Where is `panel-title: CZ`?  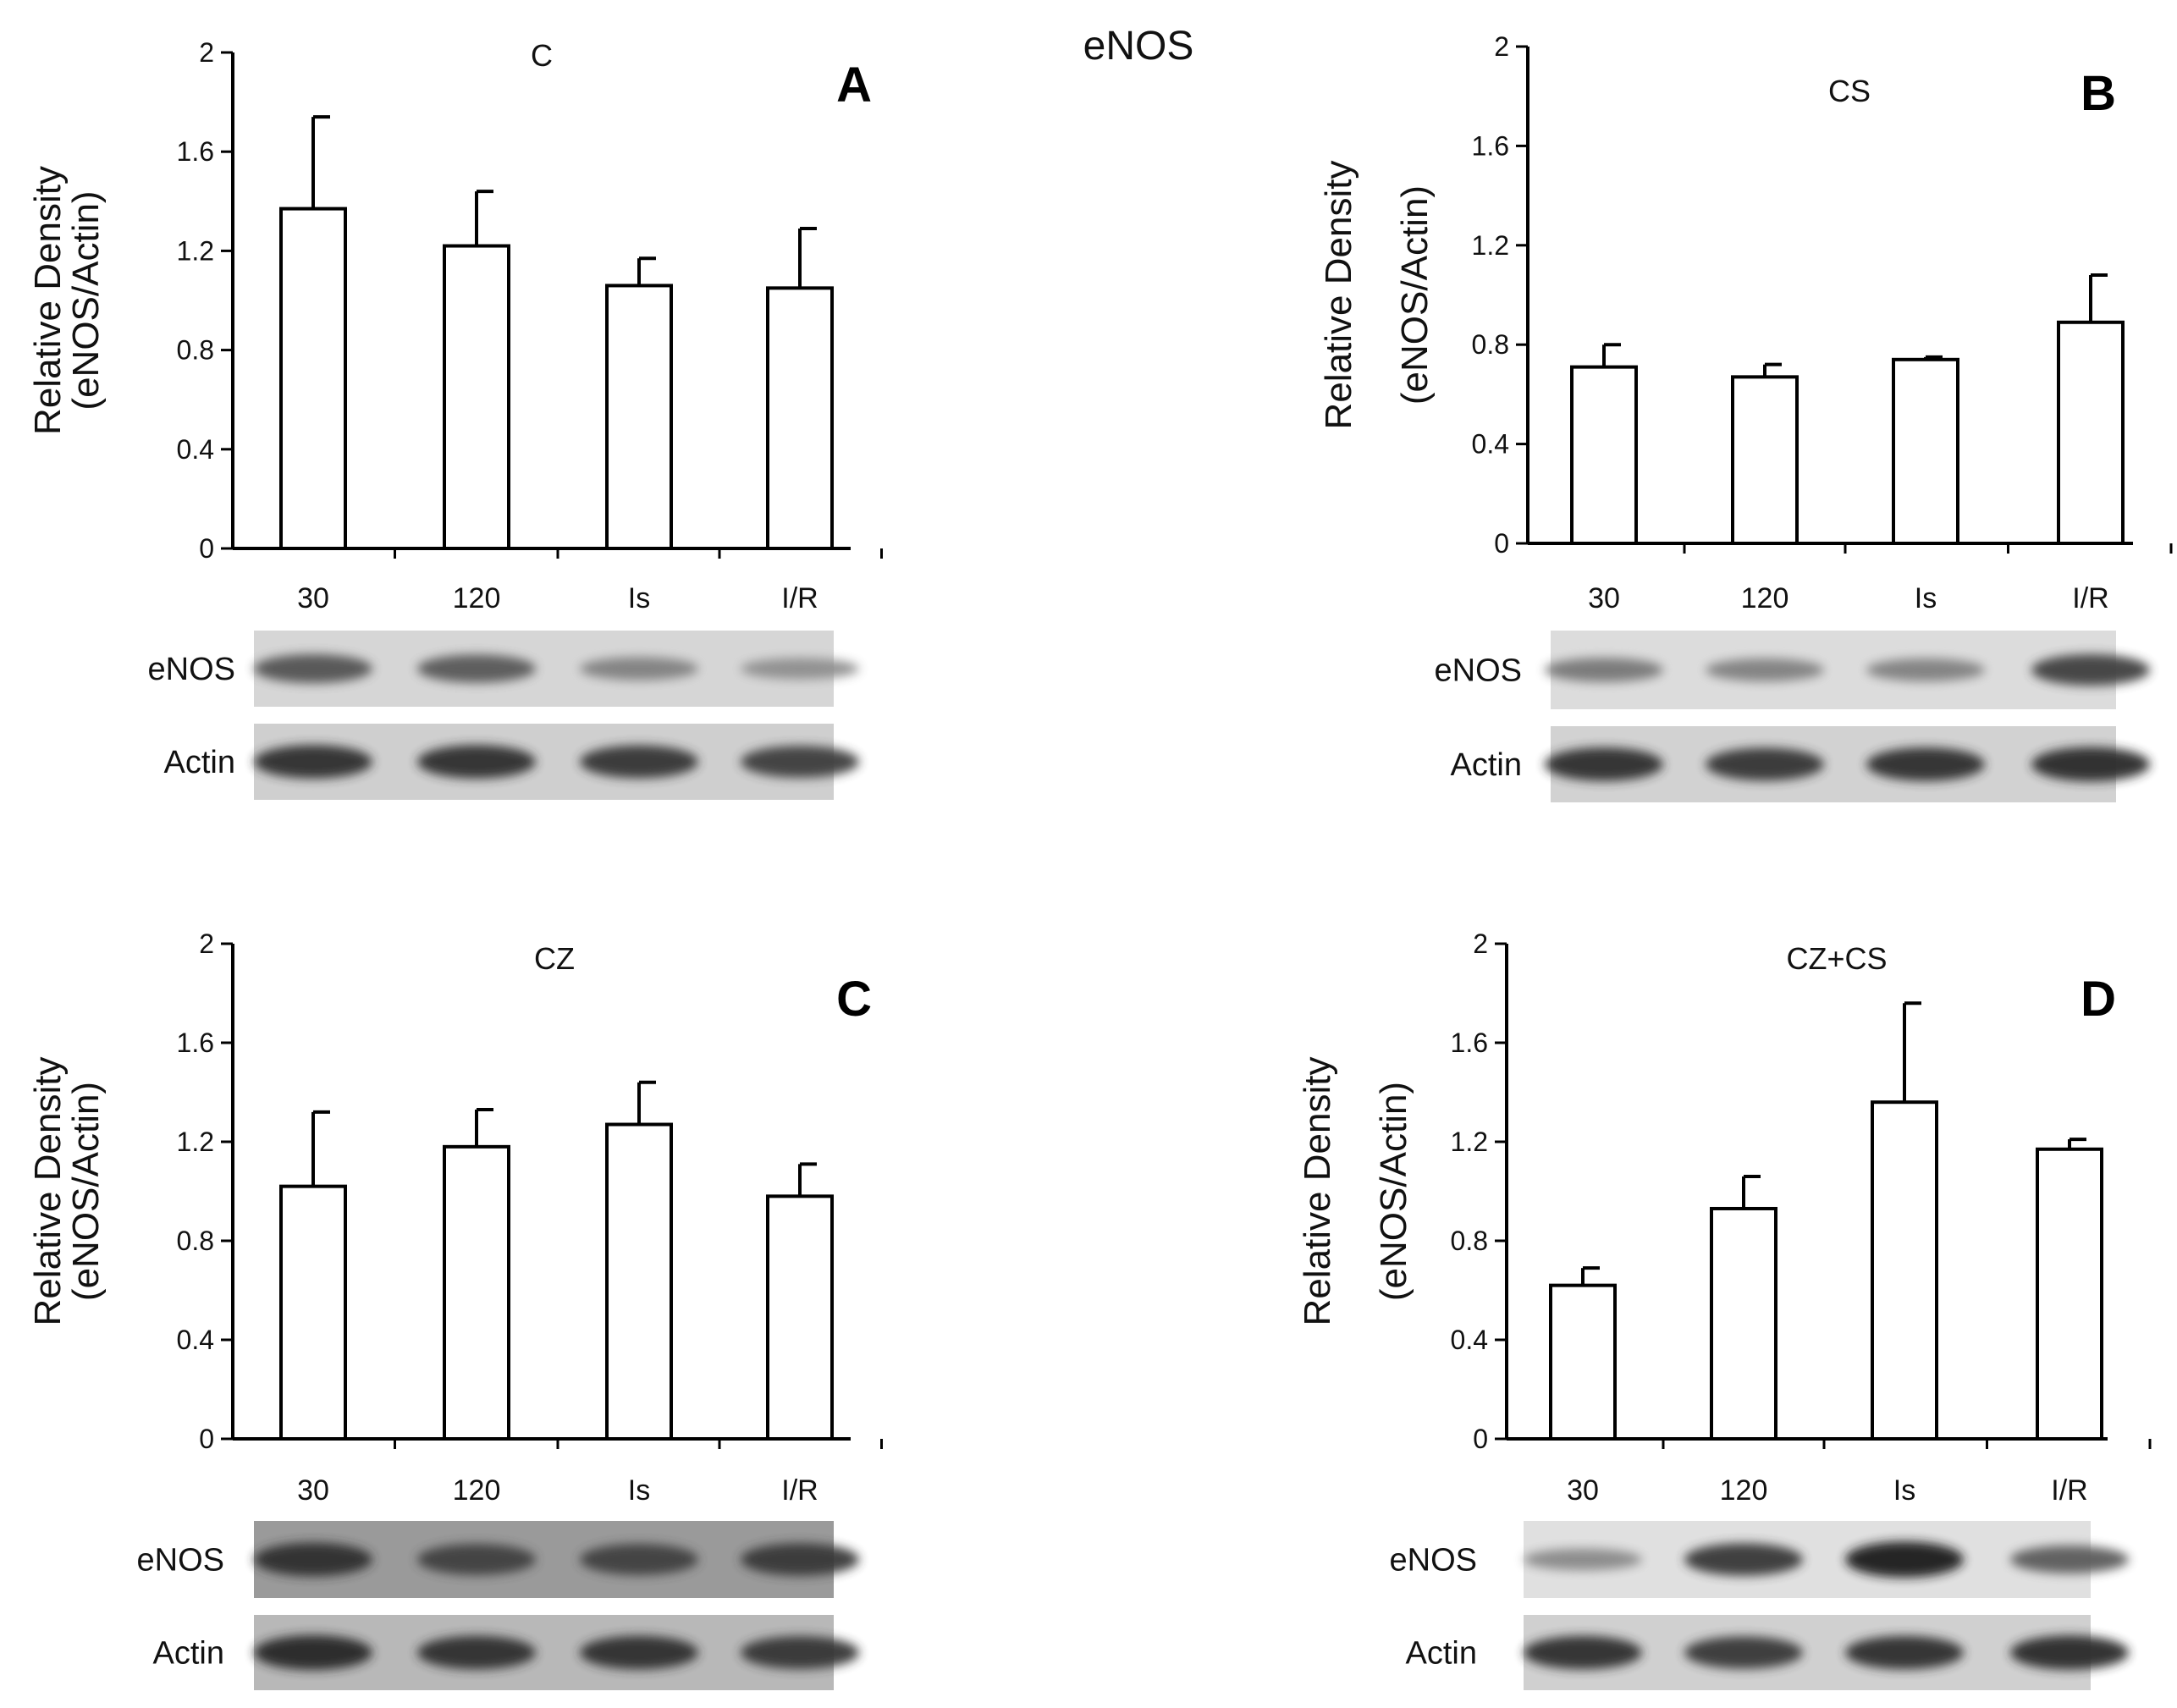 panel-title: CZ is located at coordinates (554, 958).